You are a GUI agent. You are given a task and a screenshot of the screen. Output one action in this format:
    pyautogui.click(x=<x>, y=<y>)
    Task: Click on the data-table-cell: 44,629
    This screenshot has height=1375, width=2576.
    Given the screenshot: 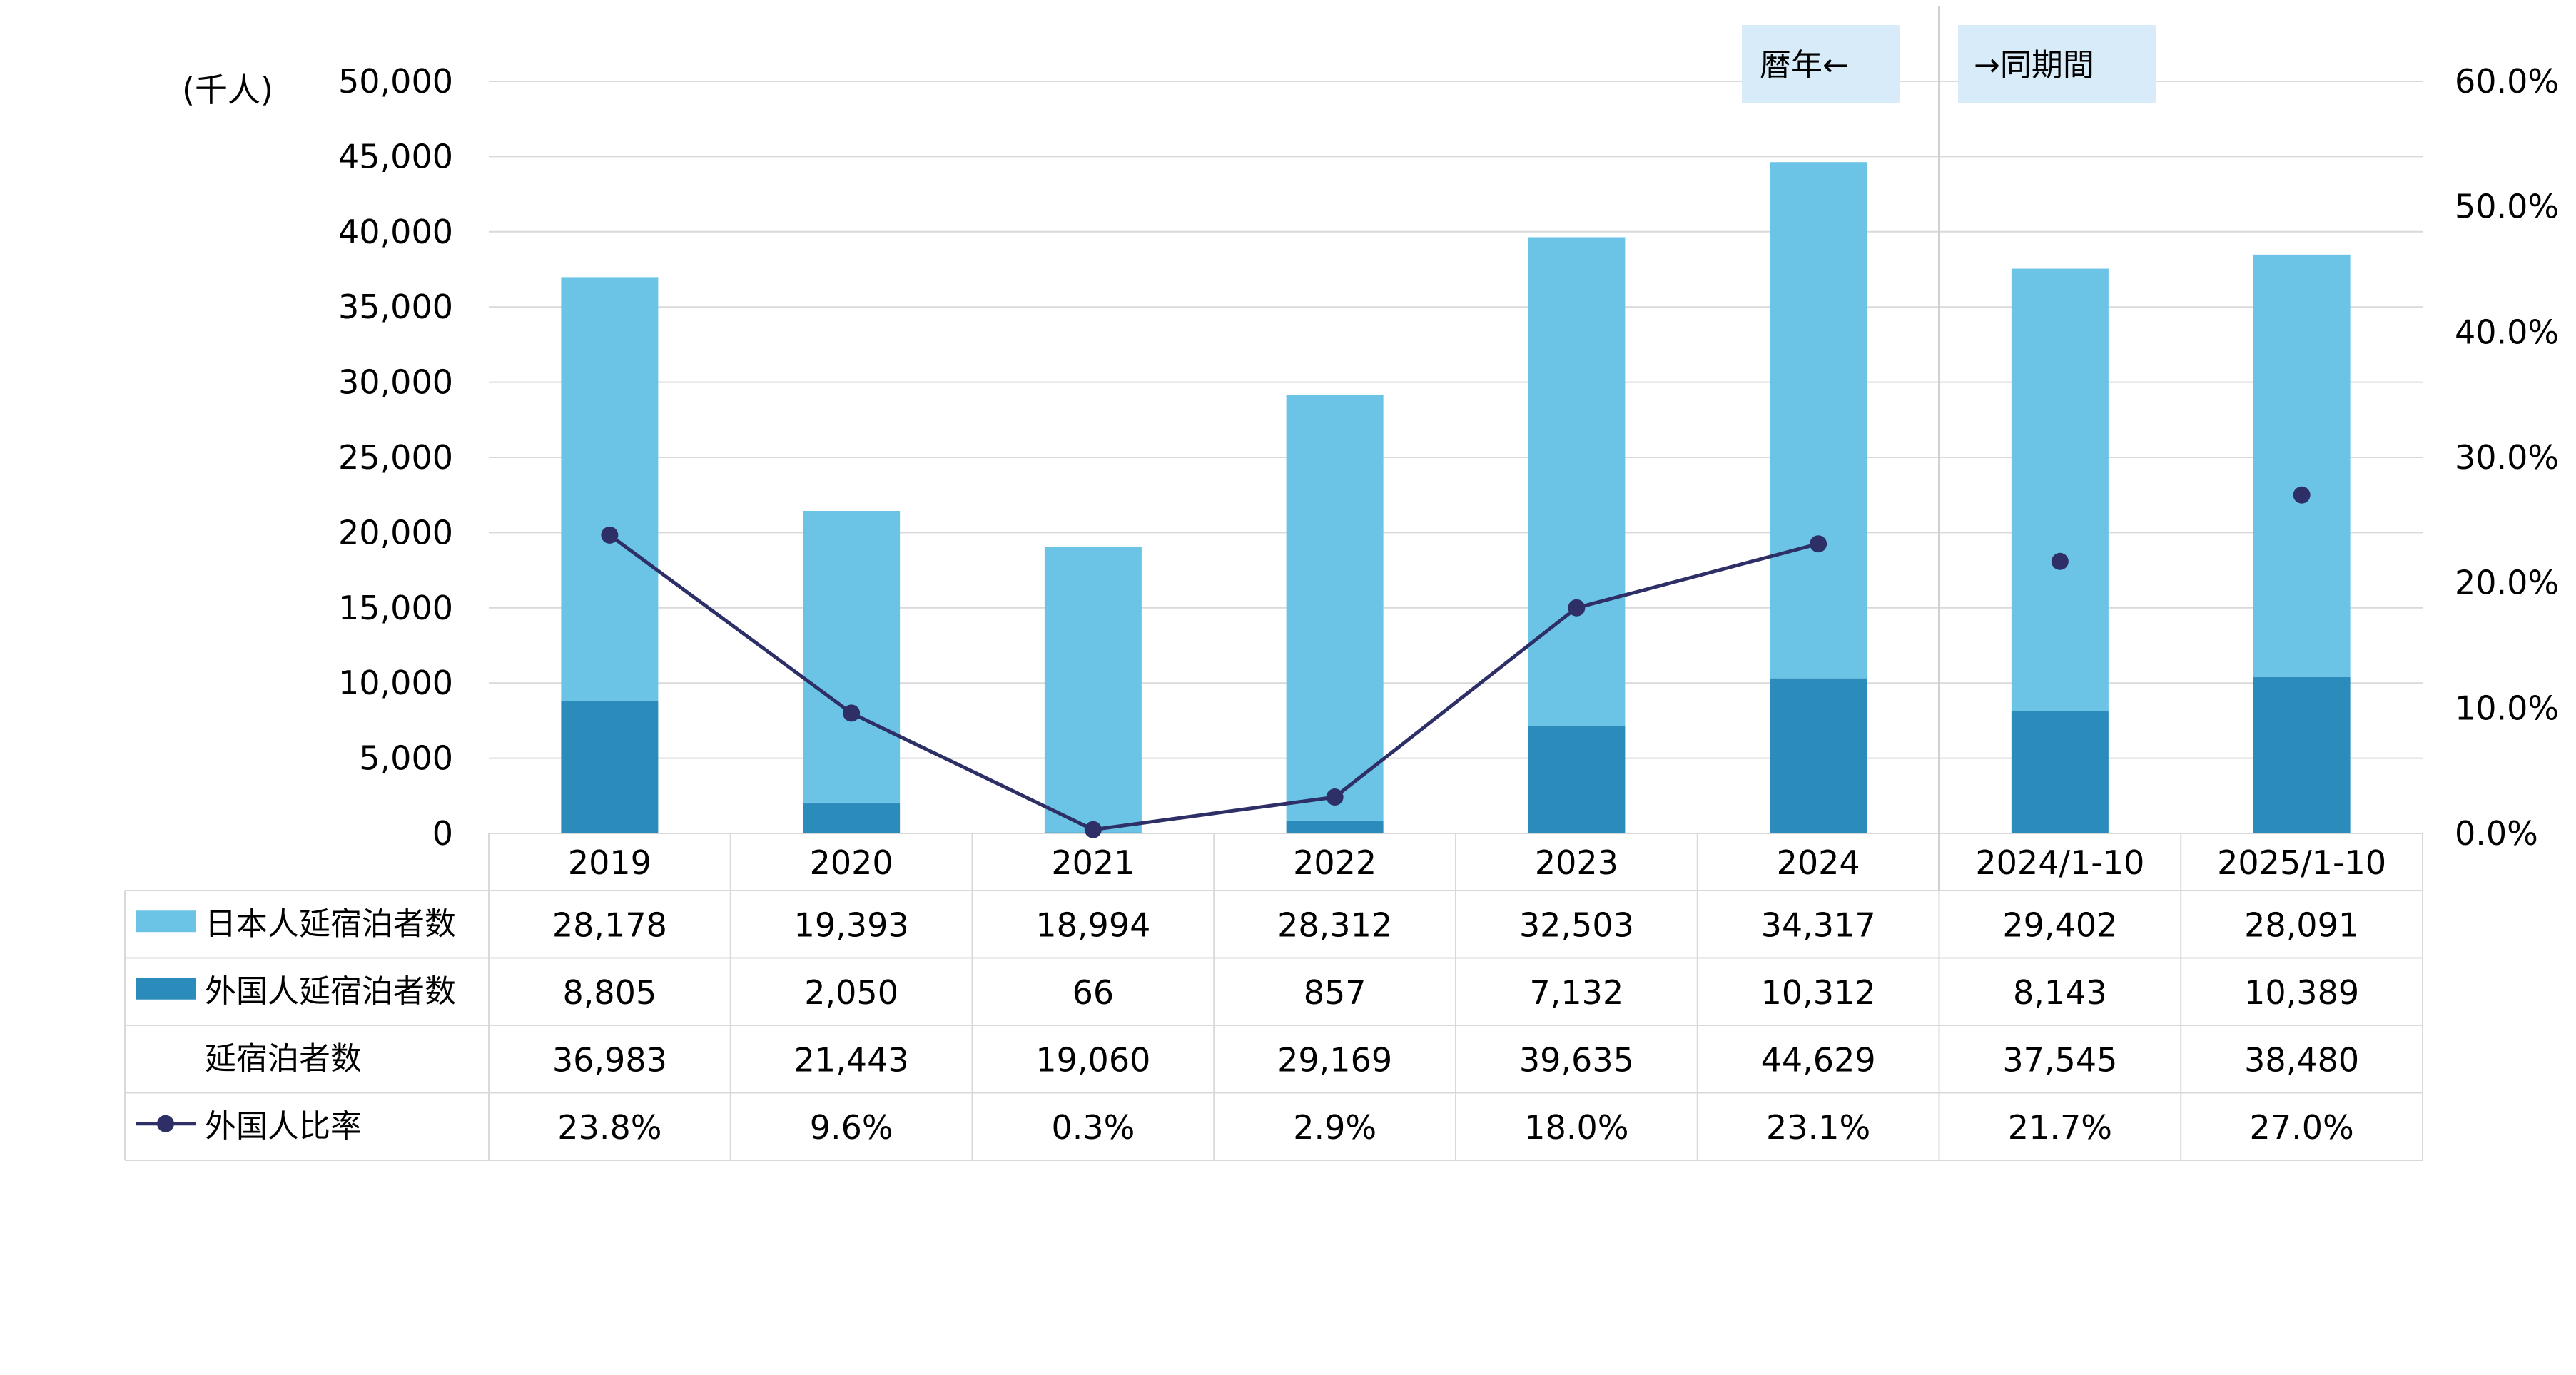 What is the action you would take?
    pyautogui.click(x=1818, y=1060)
    